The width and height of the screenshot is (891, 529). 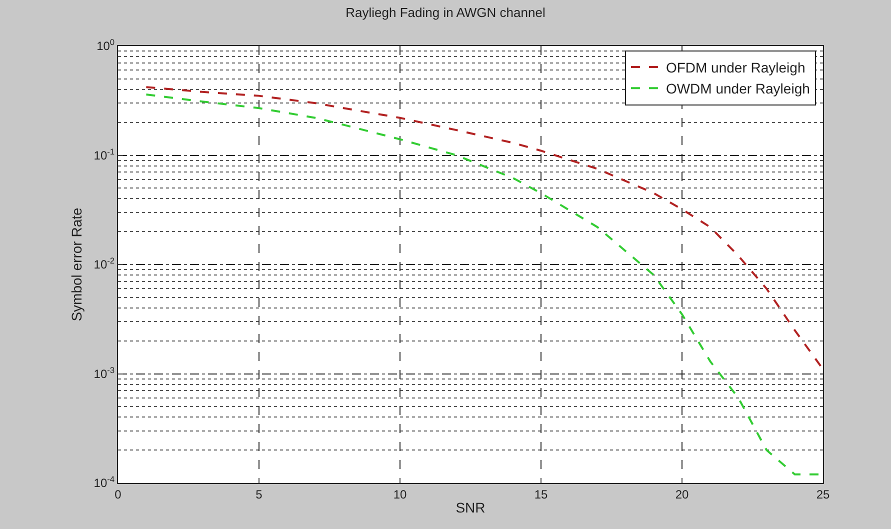 What do you see at coordinates (738, 88) in the screenshot?
I see `legend-label: OWDM under Rayleigh` at bounding box center [738, 88].